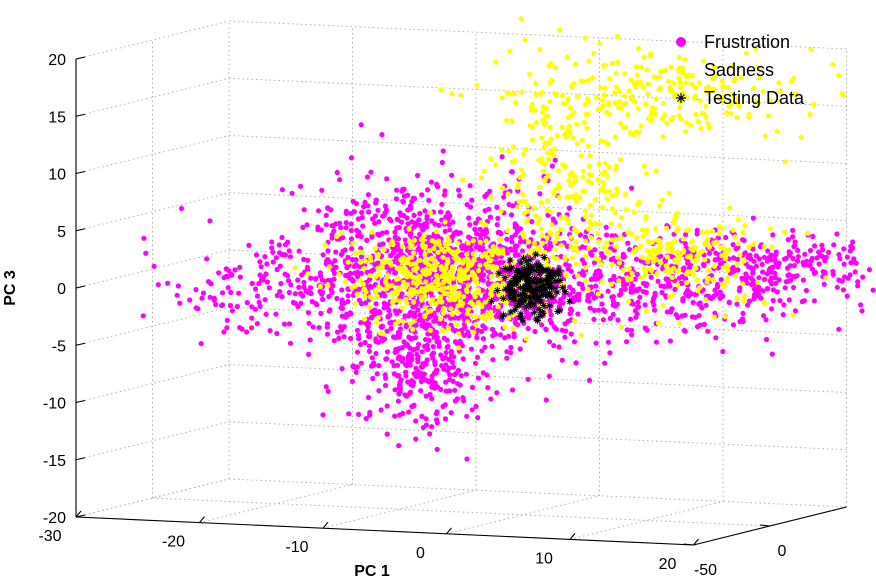 Image resolution: width=876 pixels, height=583 pixels. I want to click on x-tick-label: -20, so click(173, 542).